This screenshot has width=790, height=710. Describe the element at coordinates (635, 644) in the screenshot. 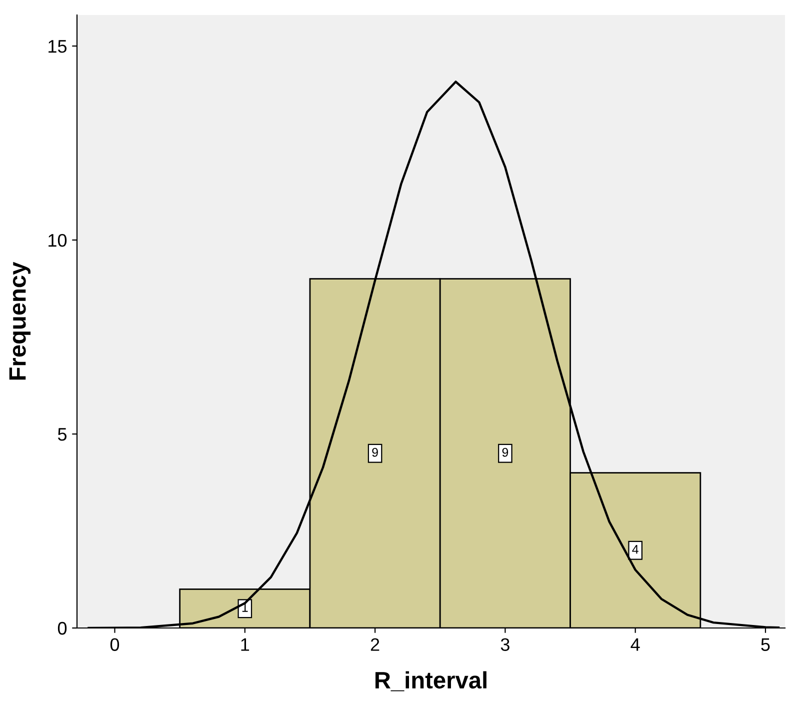

I see `x-tick-label: 4` at that location.